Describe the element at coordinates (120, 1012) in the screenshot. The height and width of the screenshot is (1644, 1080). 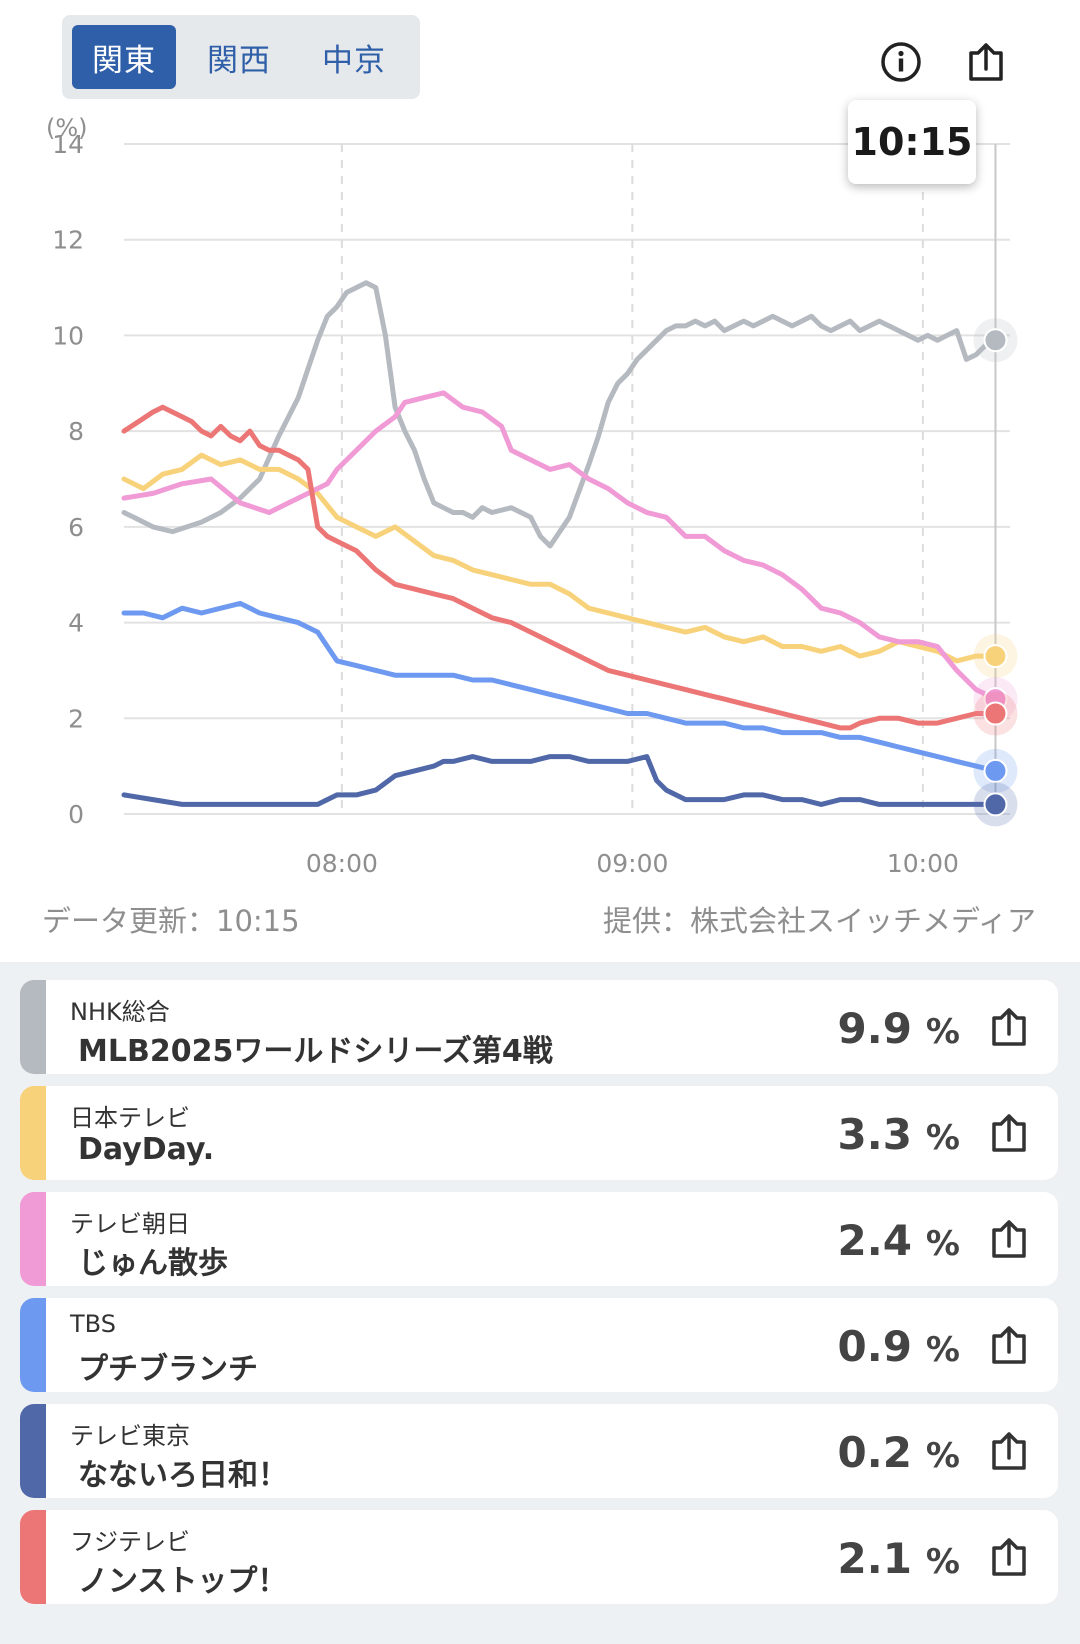
I see `station-name: NHK総合` at that location.